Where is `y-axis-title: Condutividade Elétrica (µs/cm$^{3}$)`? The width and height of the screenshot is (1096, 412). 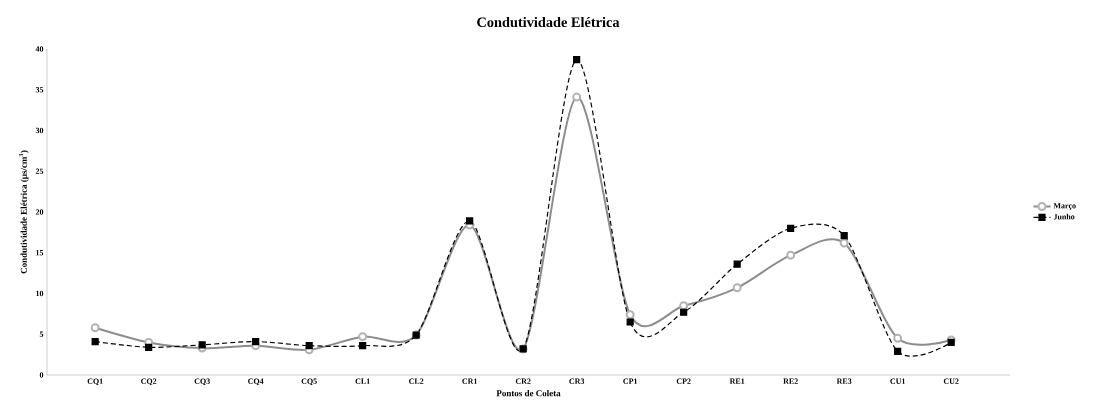 y-axis-title: Condutividade Elétrica (µs/cm$^{3}$) is located at coordinates (23, 212).